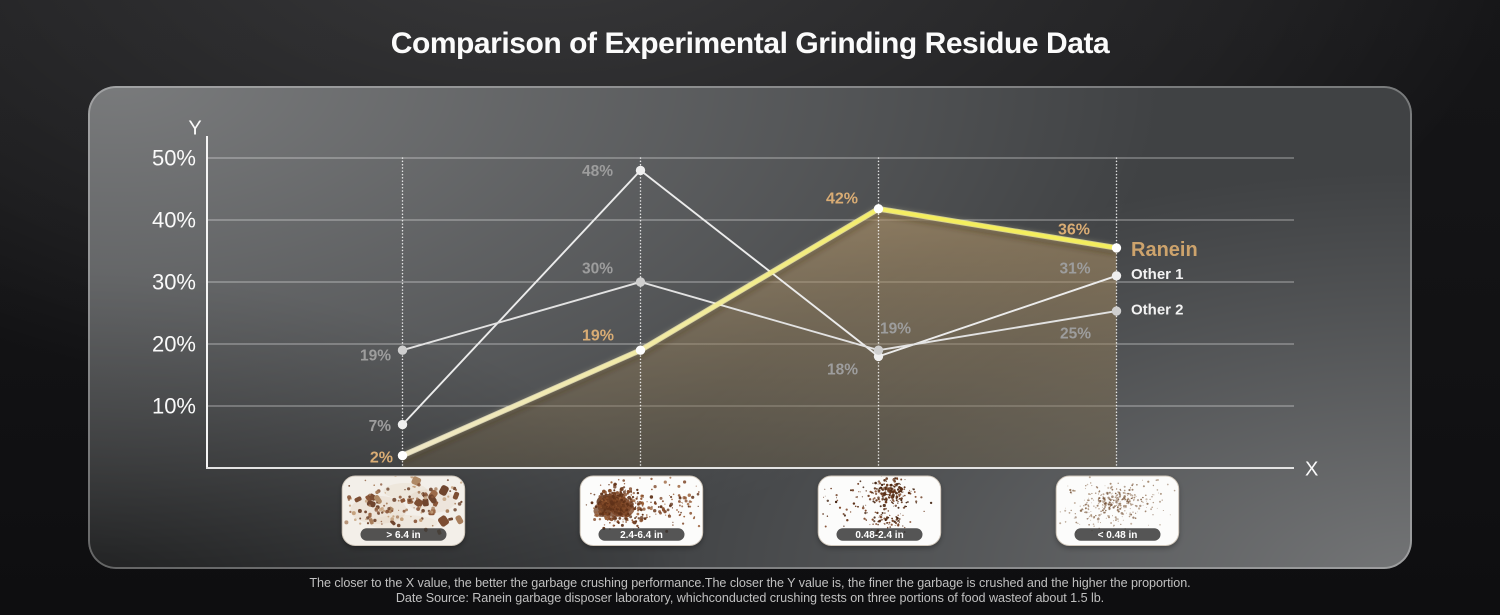  I want to click on svg-text: 31%, so click(1074, 269).